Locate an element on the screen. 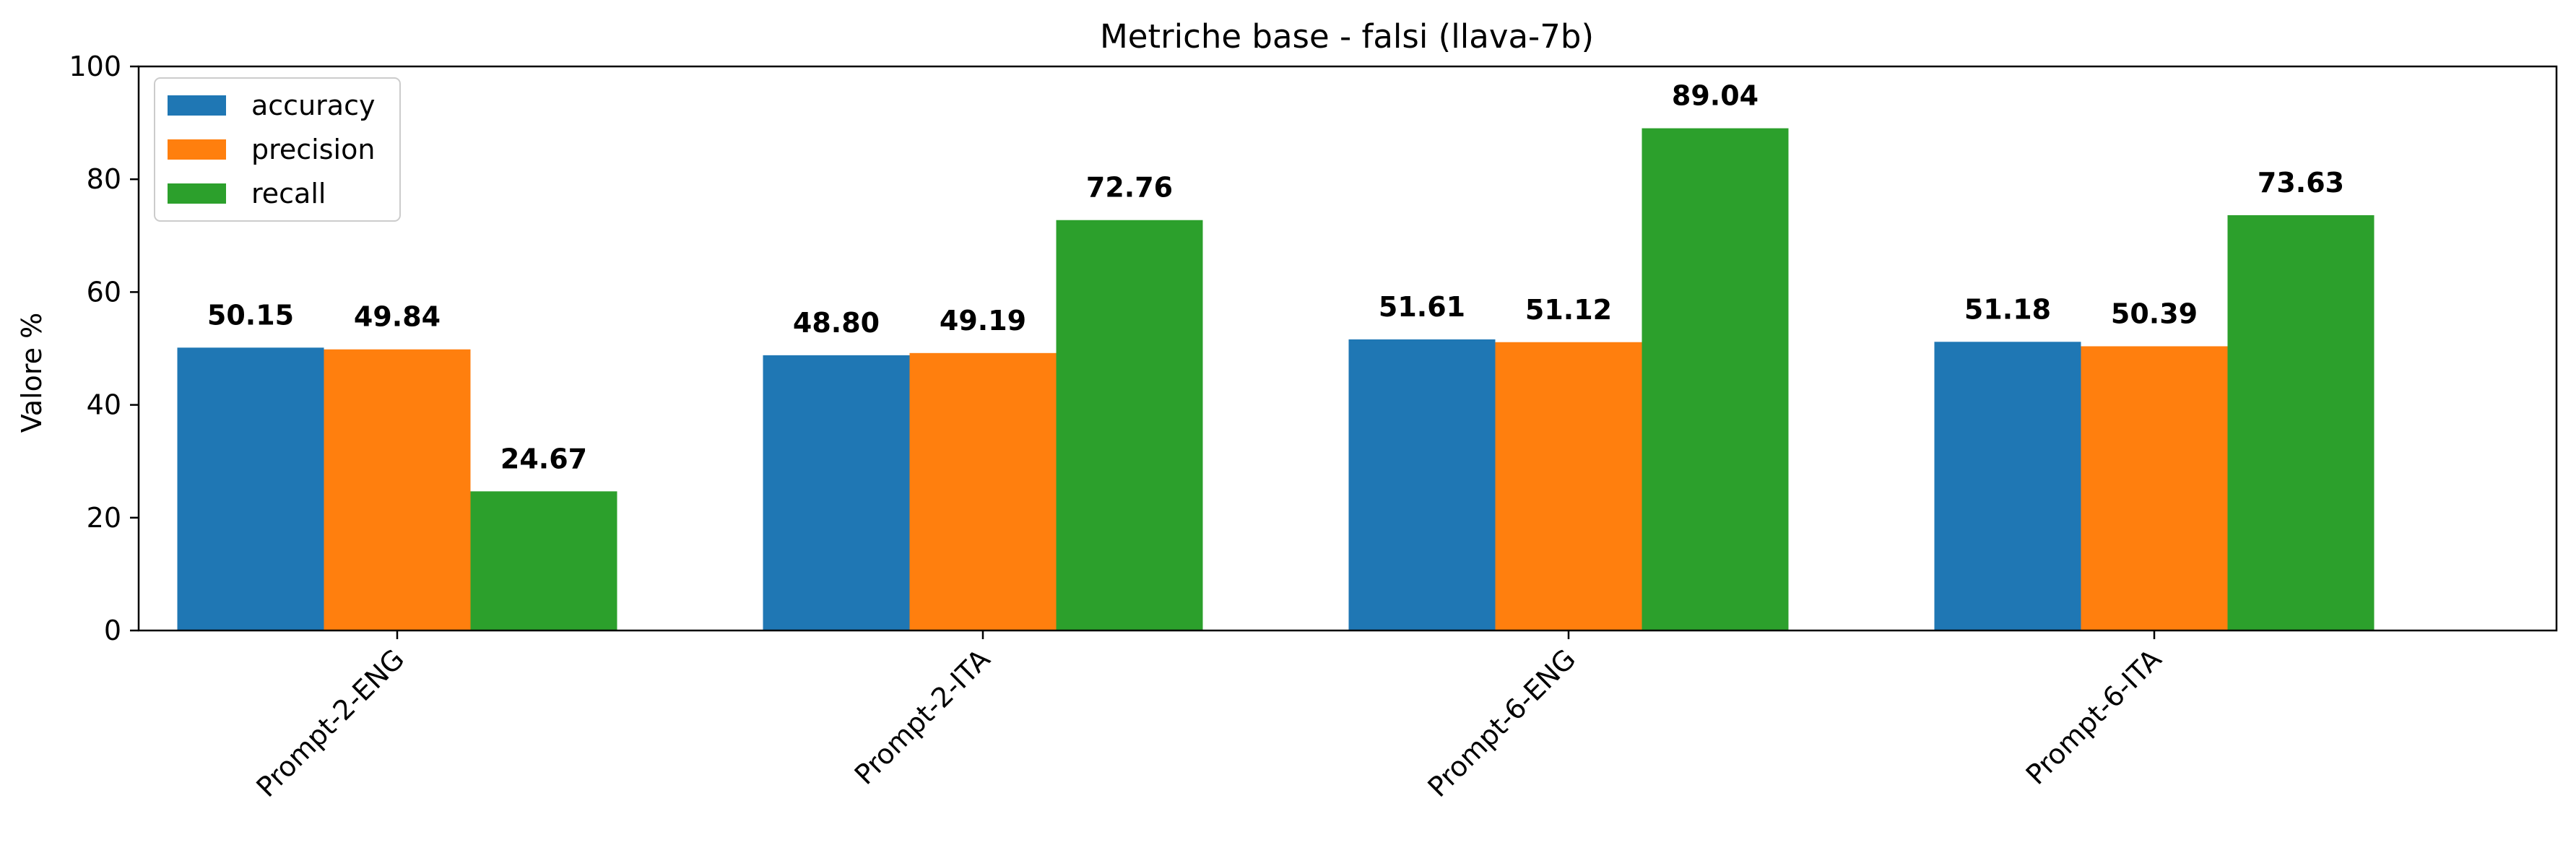  y-tick-label: 0 is located at coordinates (112, 630).